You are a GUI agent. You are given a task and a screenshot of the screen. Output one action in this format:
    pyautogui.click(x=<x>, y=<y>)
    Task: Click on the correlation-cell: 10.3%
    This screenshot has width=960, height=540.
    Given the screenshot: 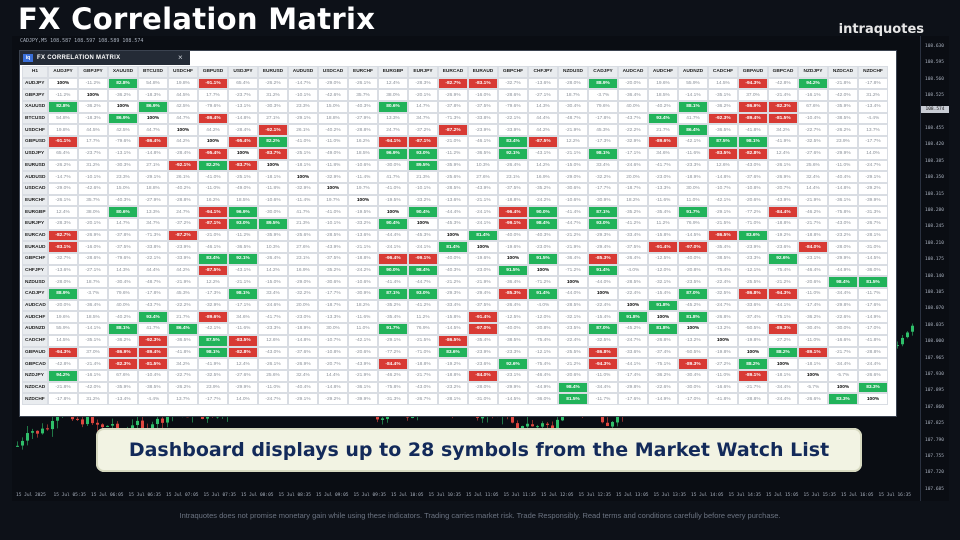 What is the action you would take?
    pyautogui.click(x=273, y=247)
    